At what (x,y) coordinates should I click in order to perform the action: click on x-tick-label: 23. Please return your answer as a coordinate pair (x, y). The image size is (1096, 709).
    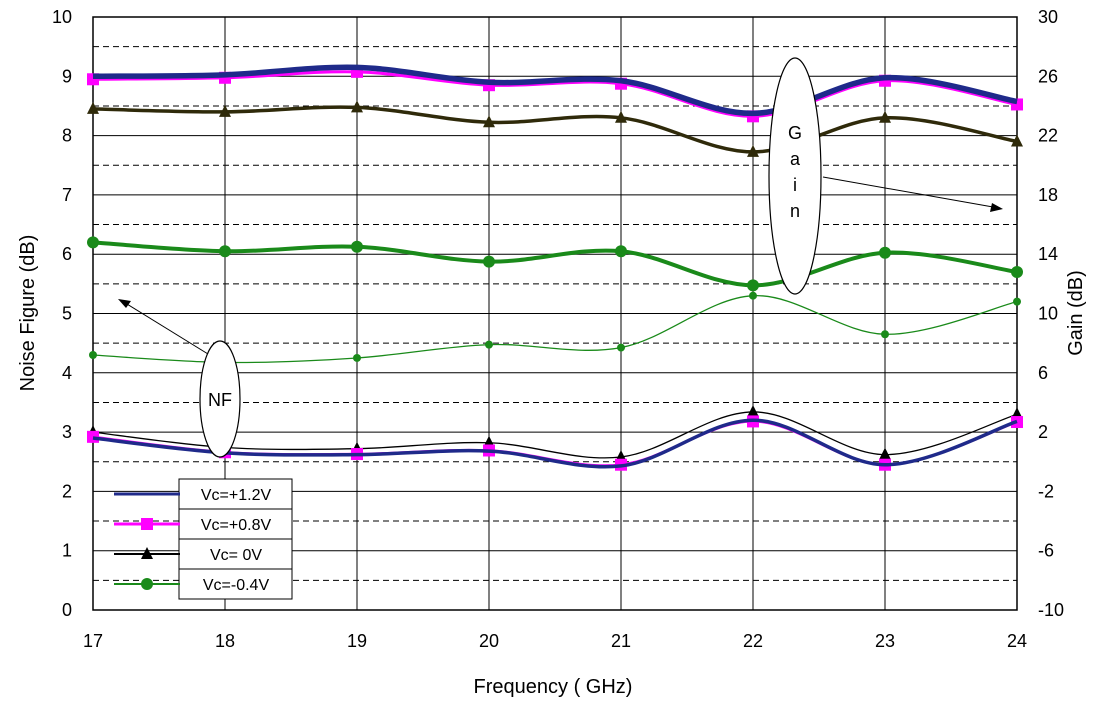
    Looking at the image, I should click on (885, 641).